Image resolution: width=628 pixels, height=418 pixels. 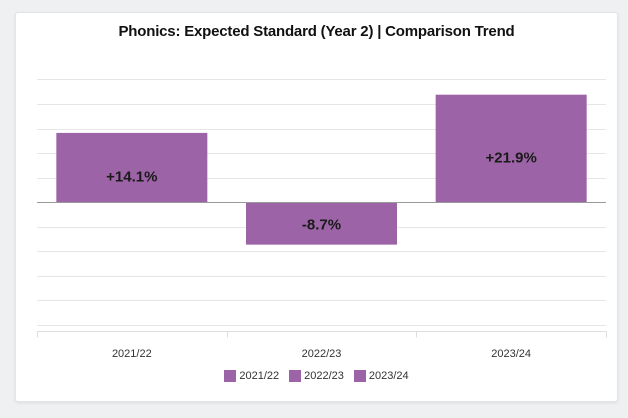 I want to click on x-axis: 2021/22 2022/23 2023/24, so click(x=322, y=345).